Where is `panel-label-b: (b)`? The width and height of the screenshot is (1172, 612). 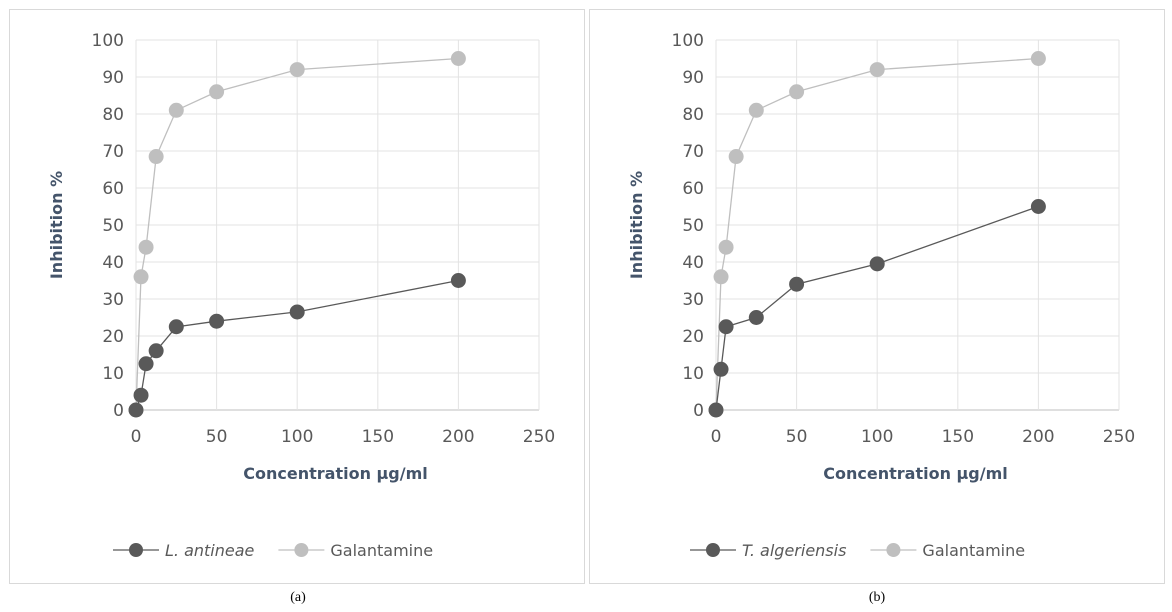
panel-label-b: (b) is located at coordinates (877, 597).